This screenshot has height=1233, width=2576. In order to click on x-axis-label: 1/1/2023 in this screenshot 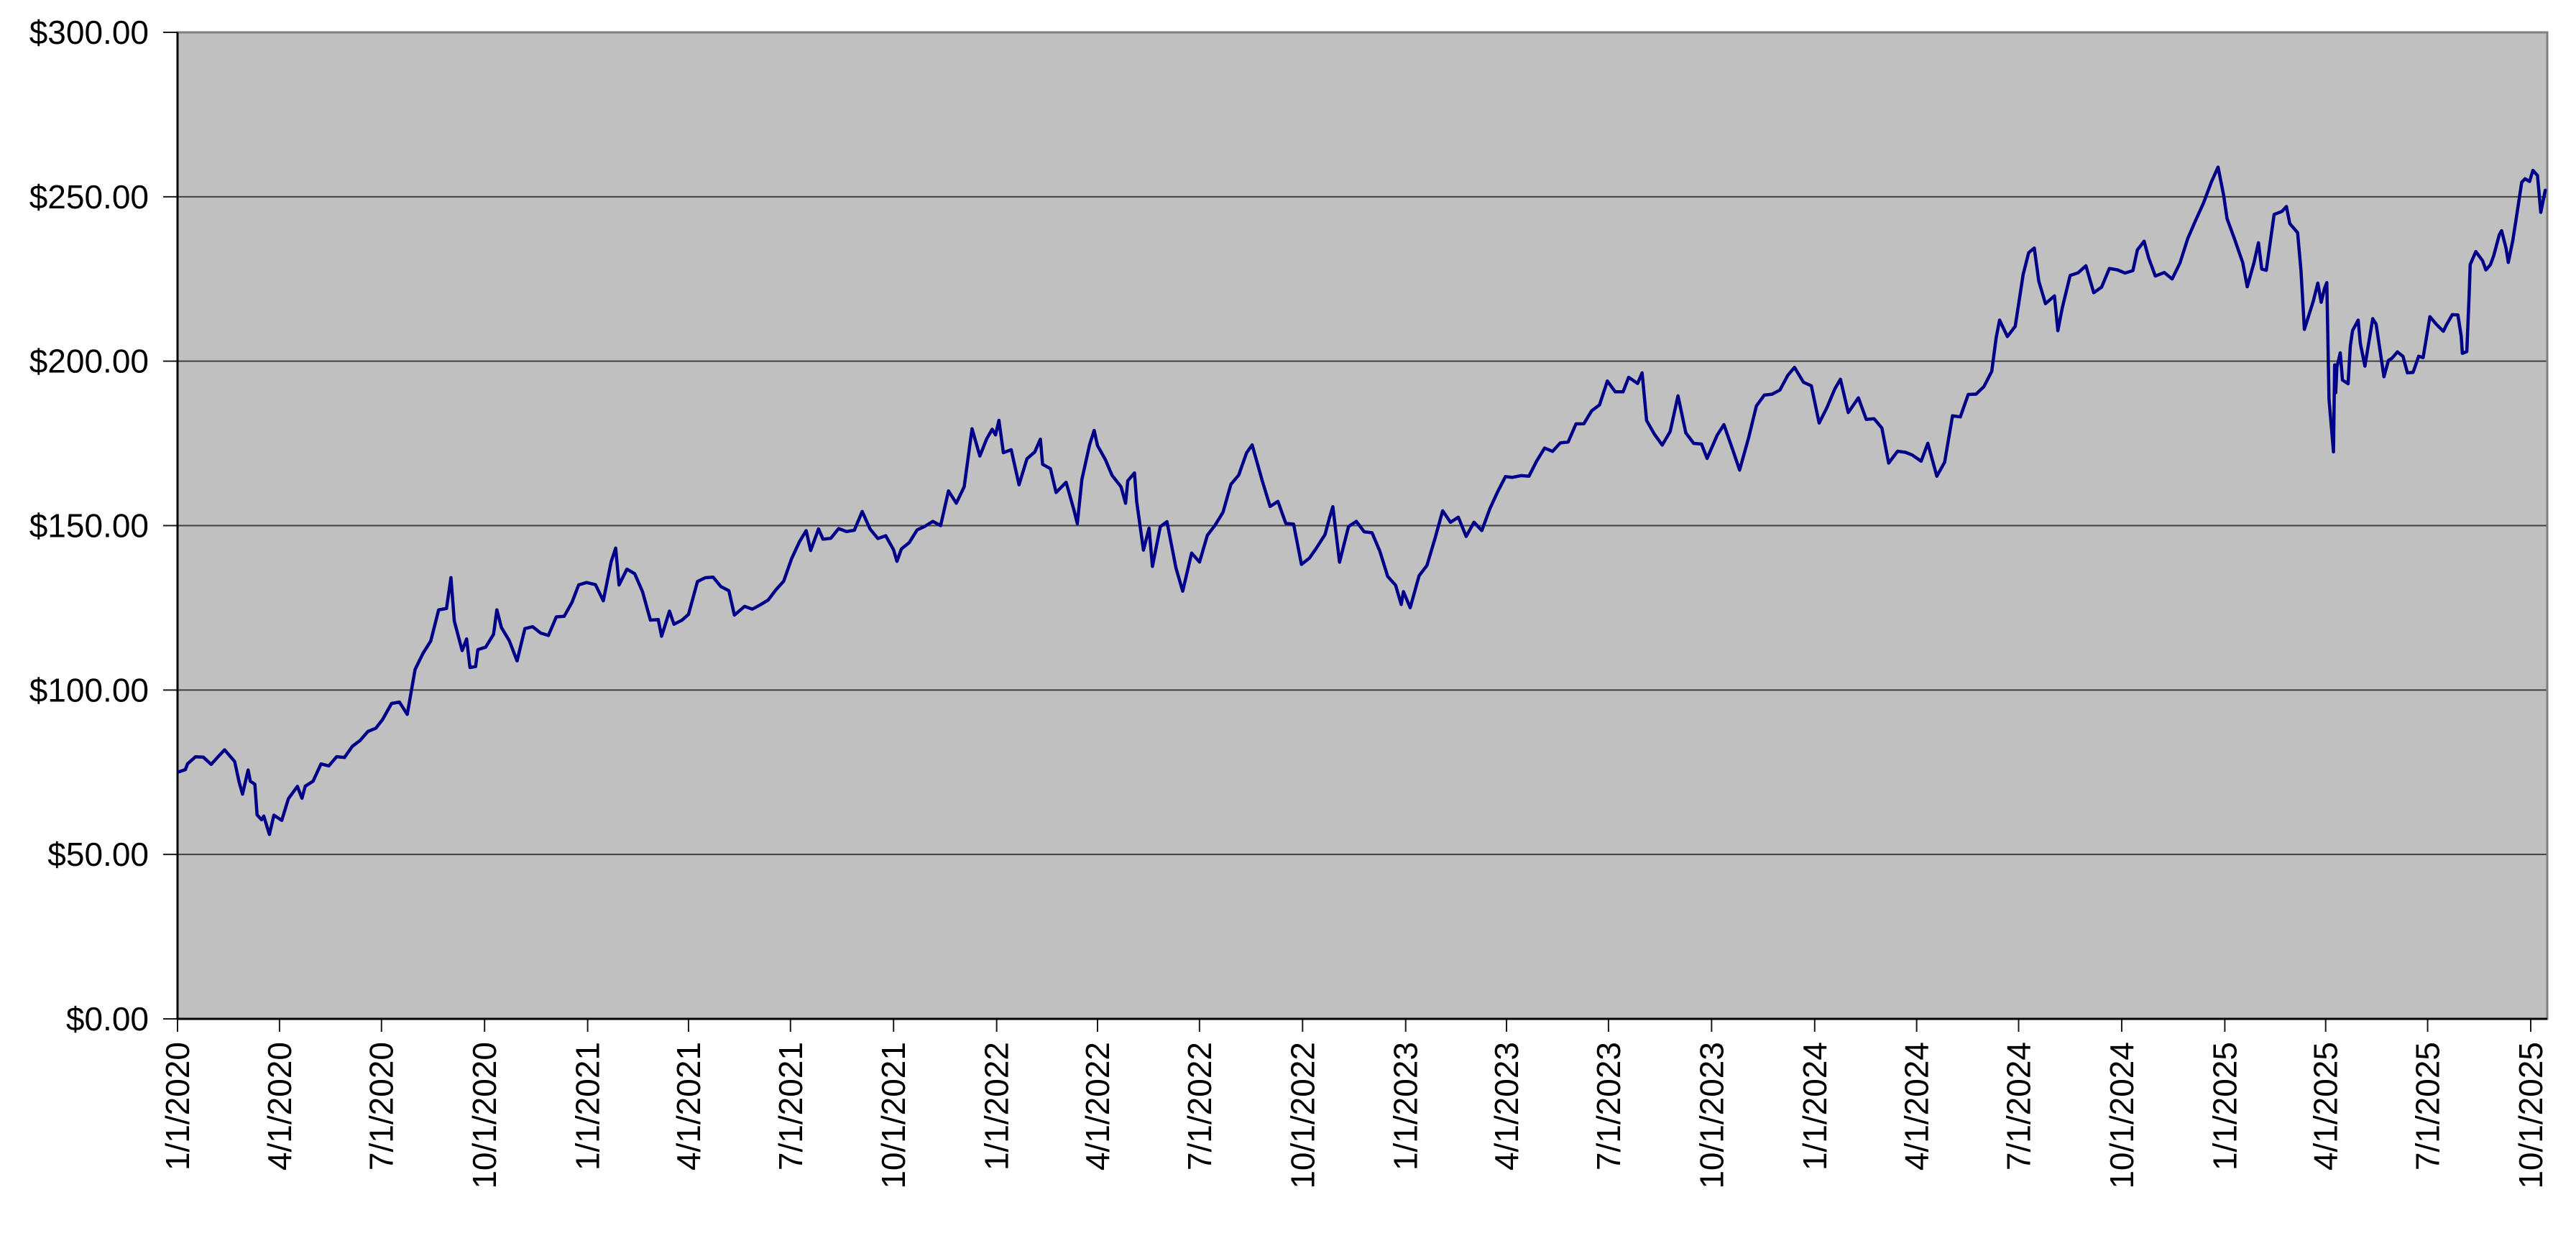, I will do `click(1406, 1106)`.